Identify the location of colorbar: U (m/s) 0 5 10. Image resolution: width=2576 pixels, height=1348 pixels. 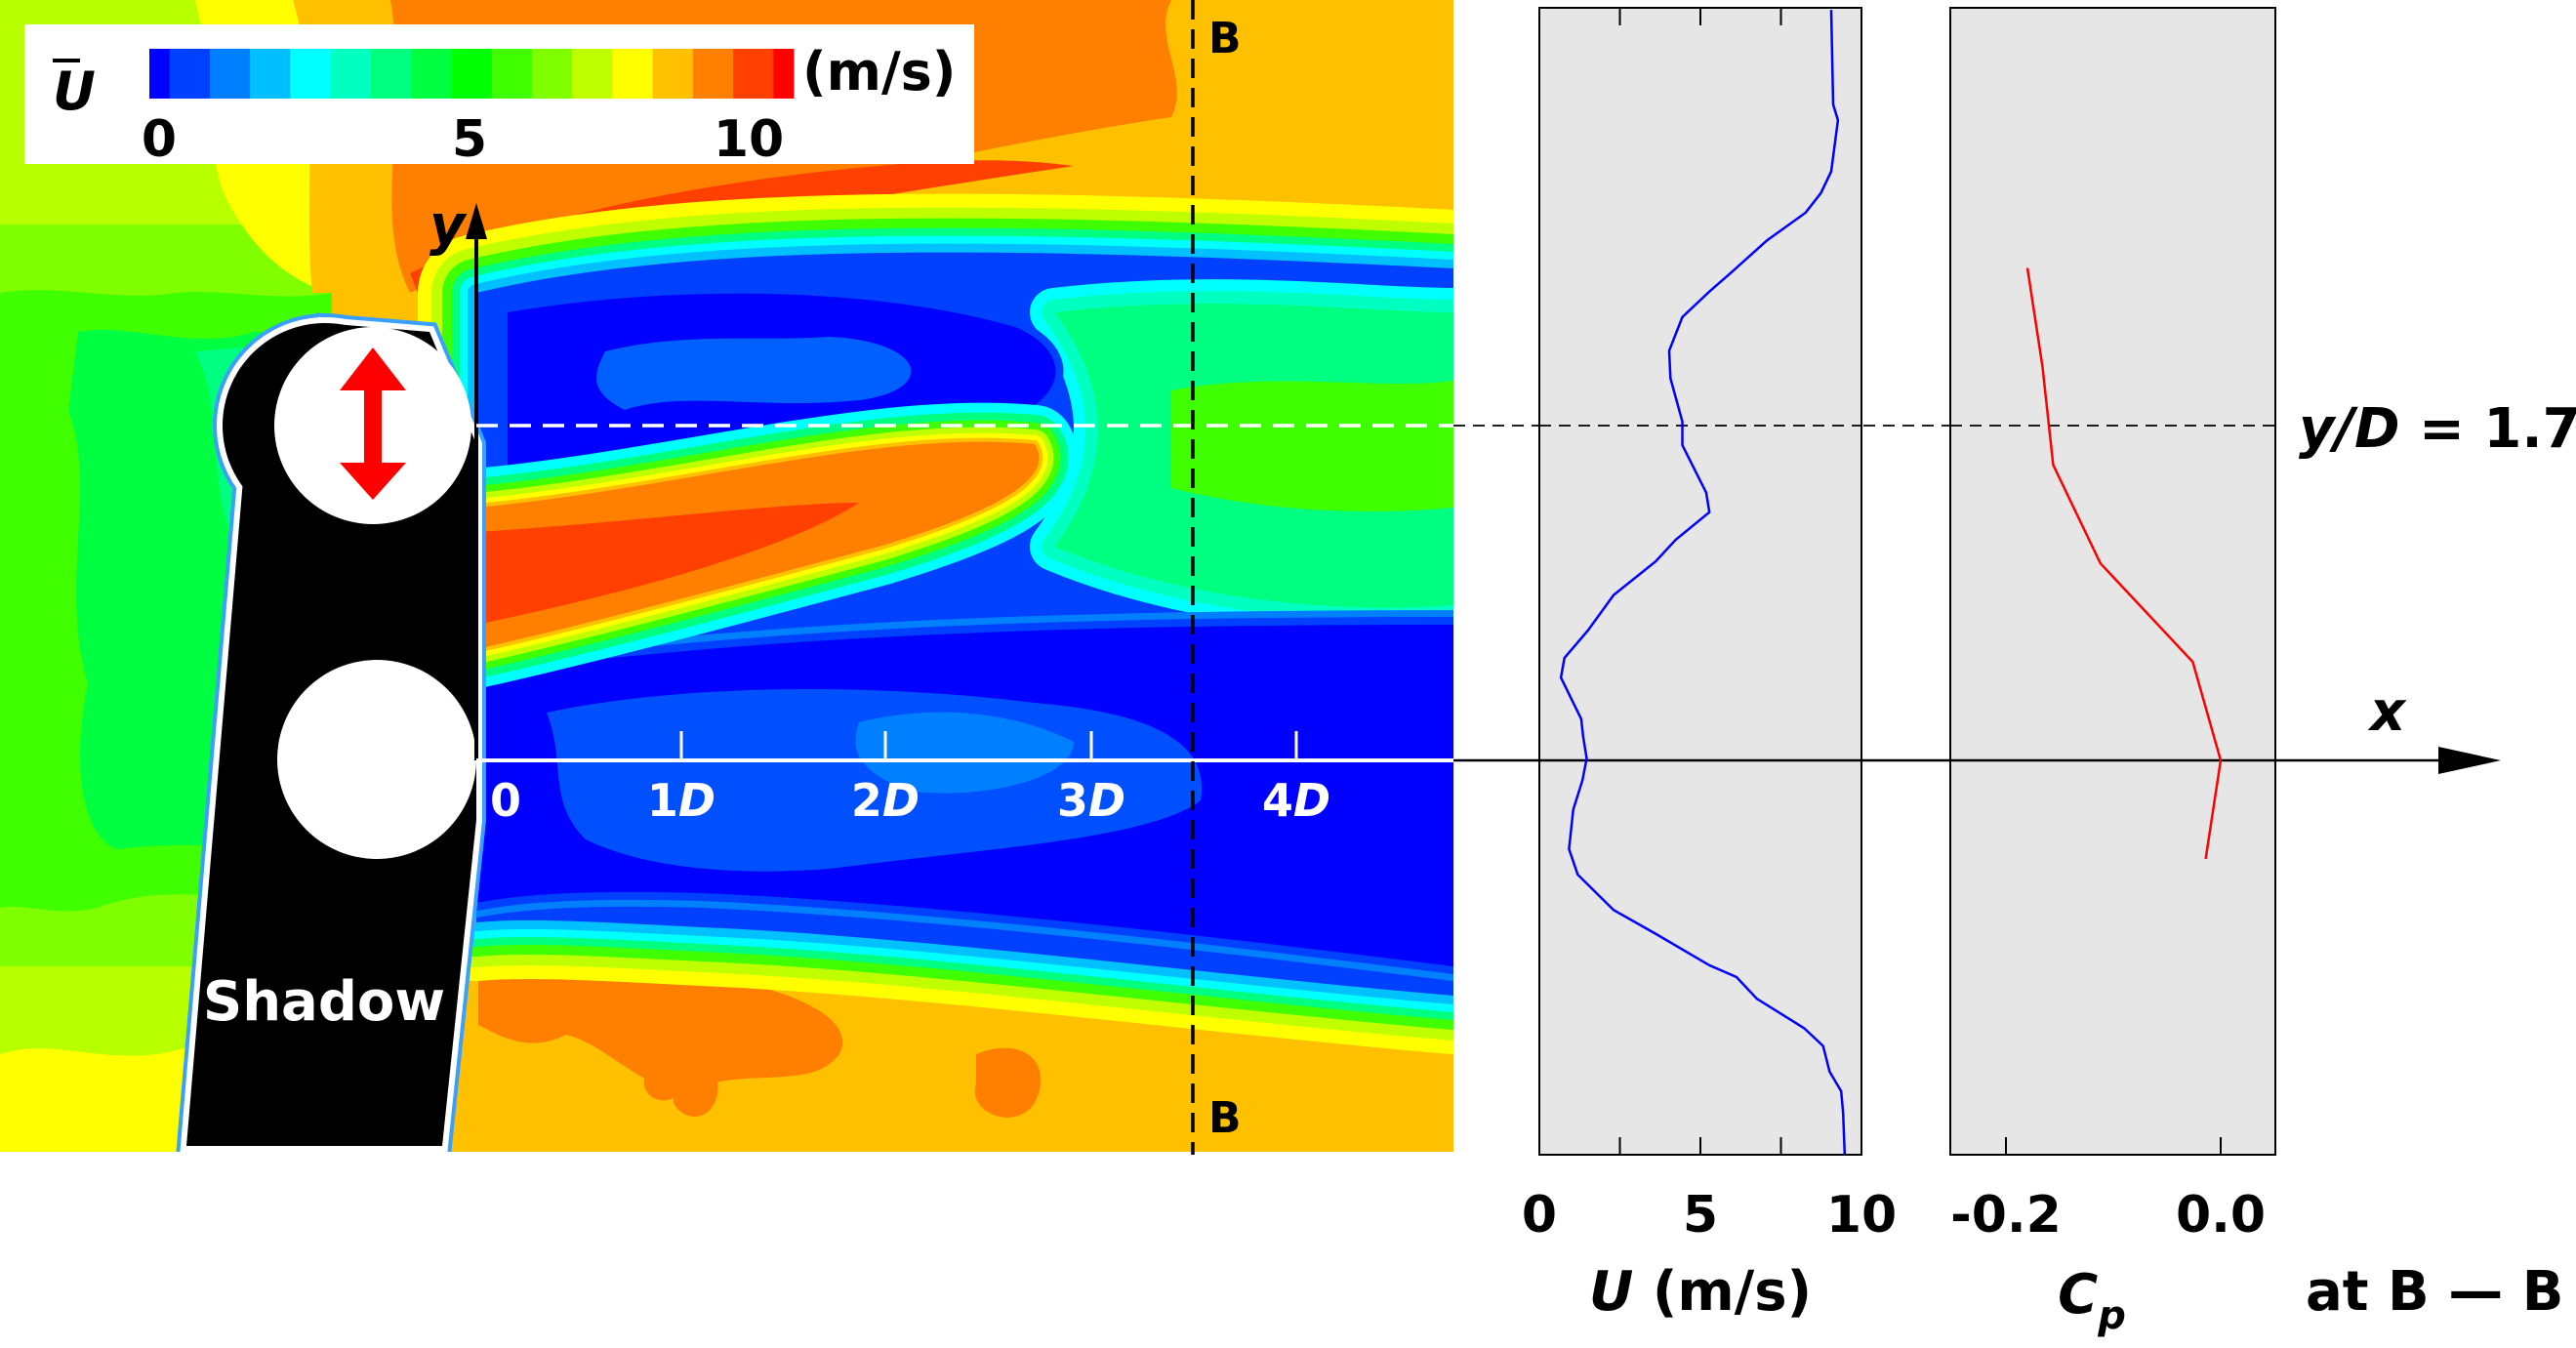
(499, 96).